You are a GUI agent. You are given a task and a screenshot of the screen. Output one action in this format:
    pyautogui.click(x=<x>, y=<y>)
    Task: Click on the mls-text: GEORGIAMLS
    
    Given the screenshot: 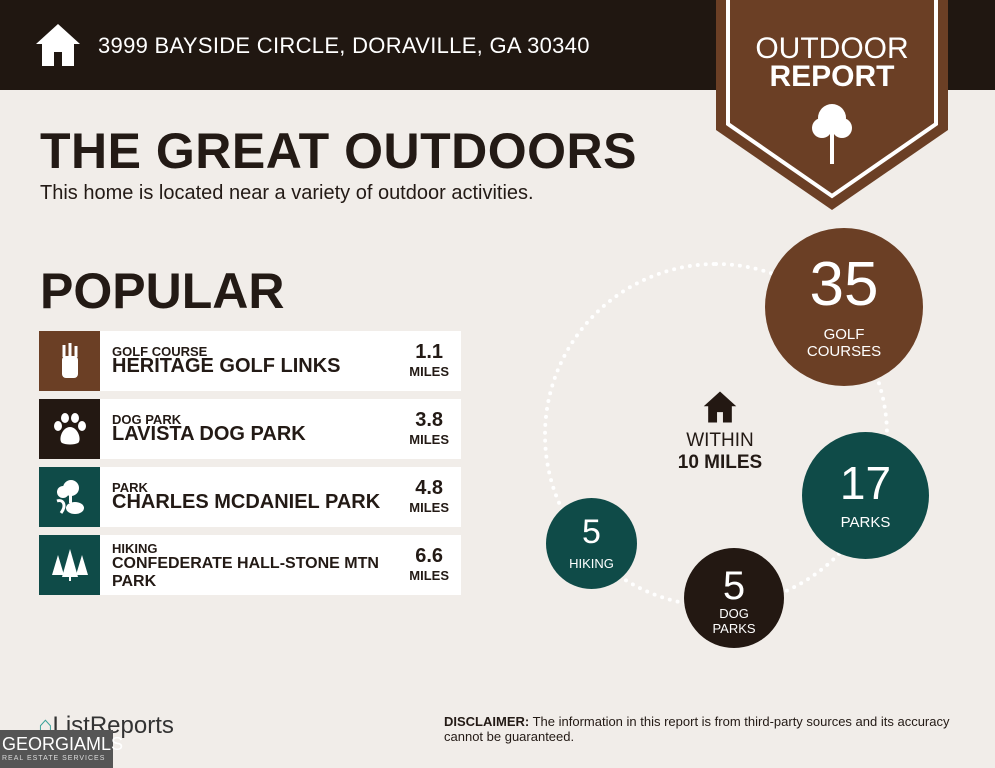 What is the action you would take?
    pyautogui.click(x=63, y=744)
    